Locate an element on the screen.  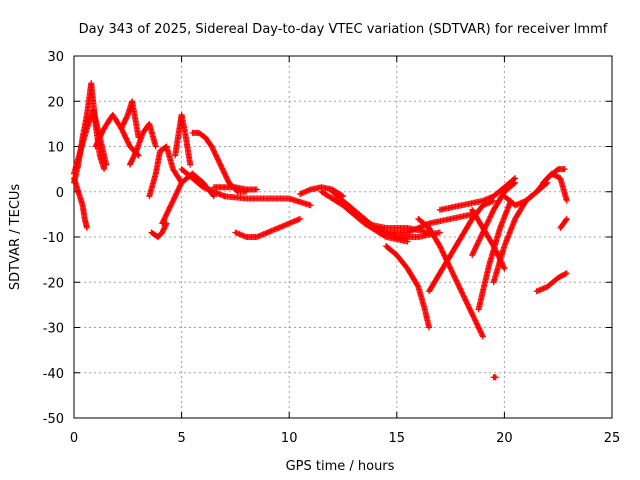
x-tick-label: 0 is located at coordinates (74, 438).